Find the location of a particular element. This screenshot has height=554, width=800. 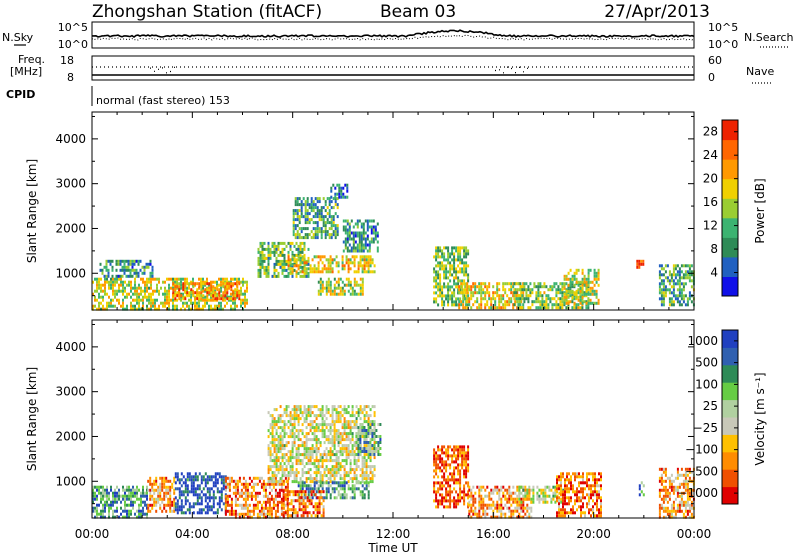

freq-label: Freq. is located at coordinates (31, 59).